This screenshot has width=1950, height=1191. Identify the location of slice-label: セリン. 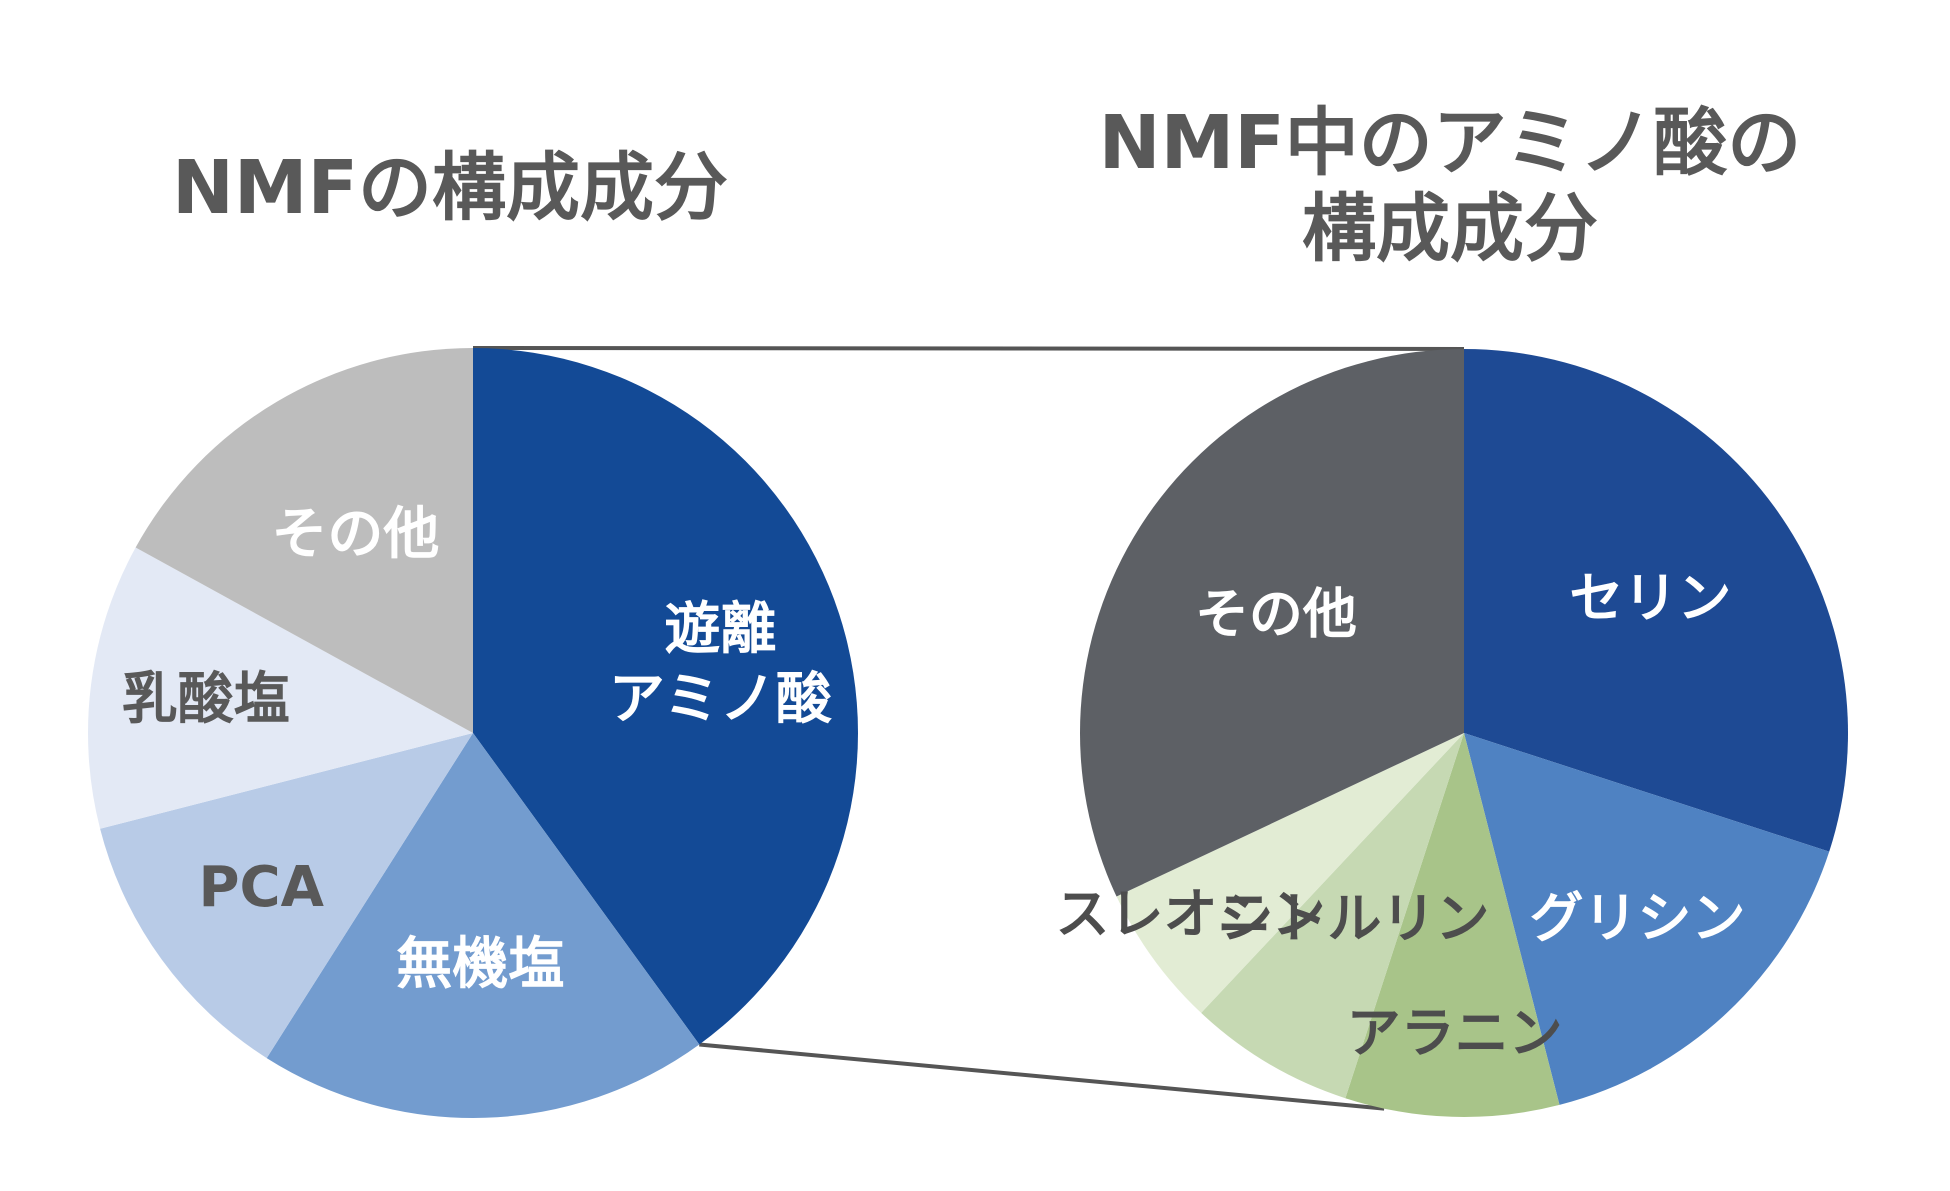
(1650, 597).